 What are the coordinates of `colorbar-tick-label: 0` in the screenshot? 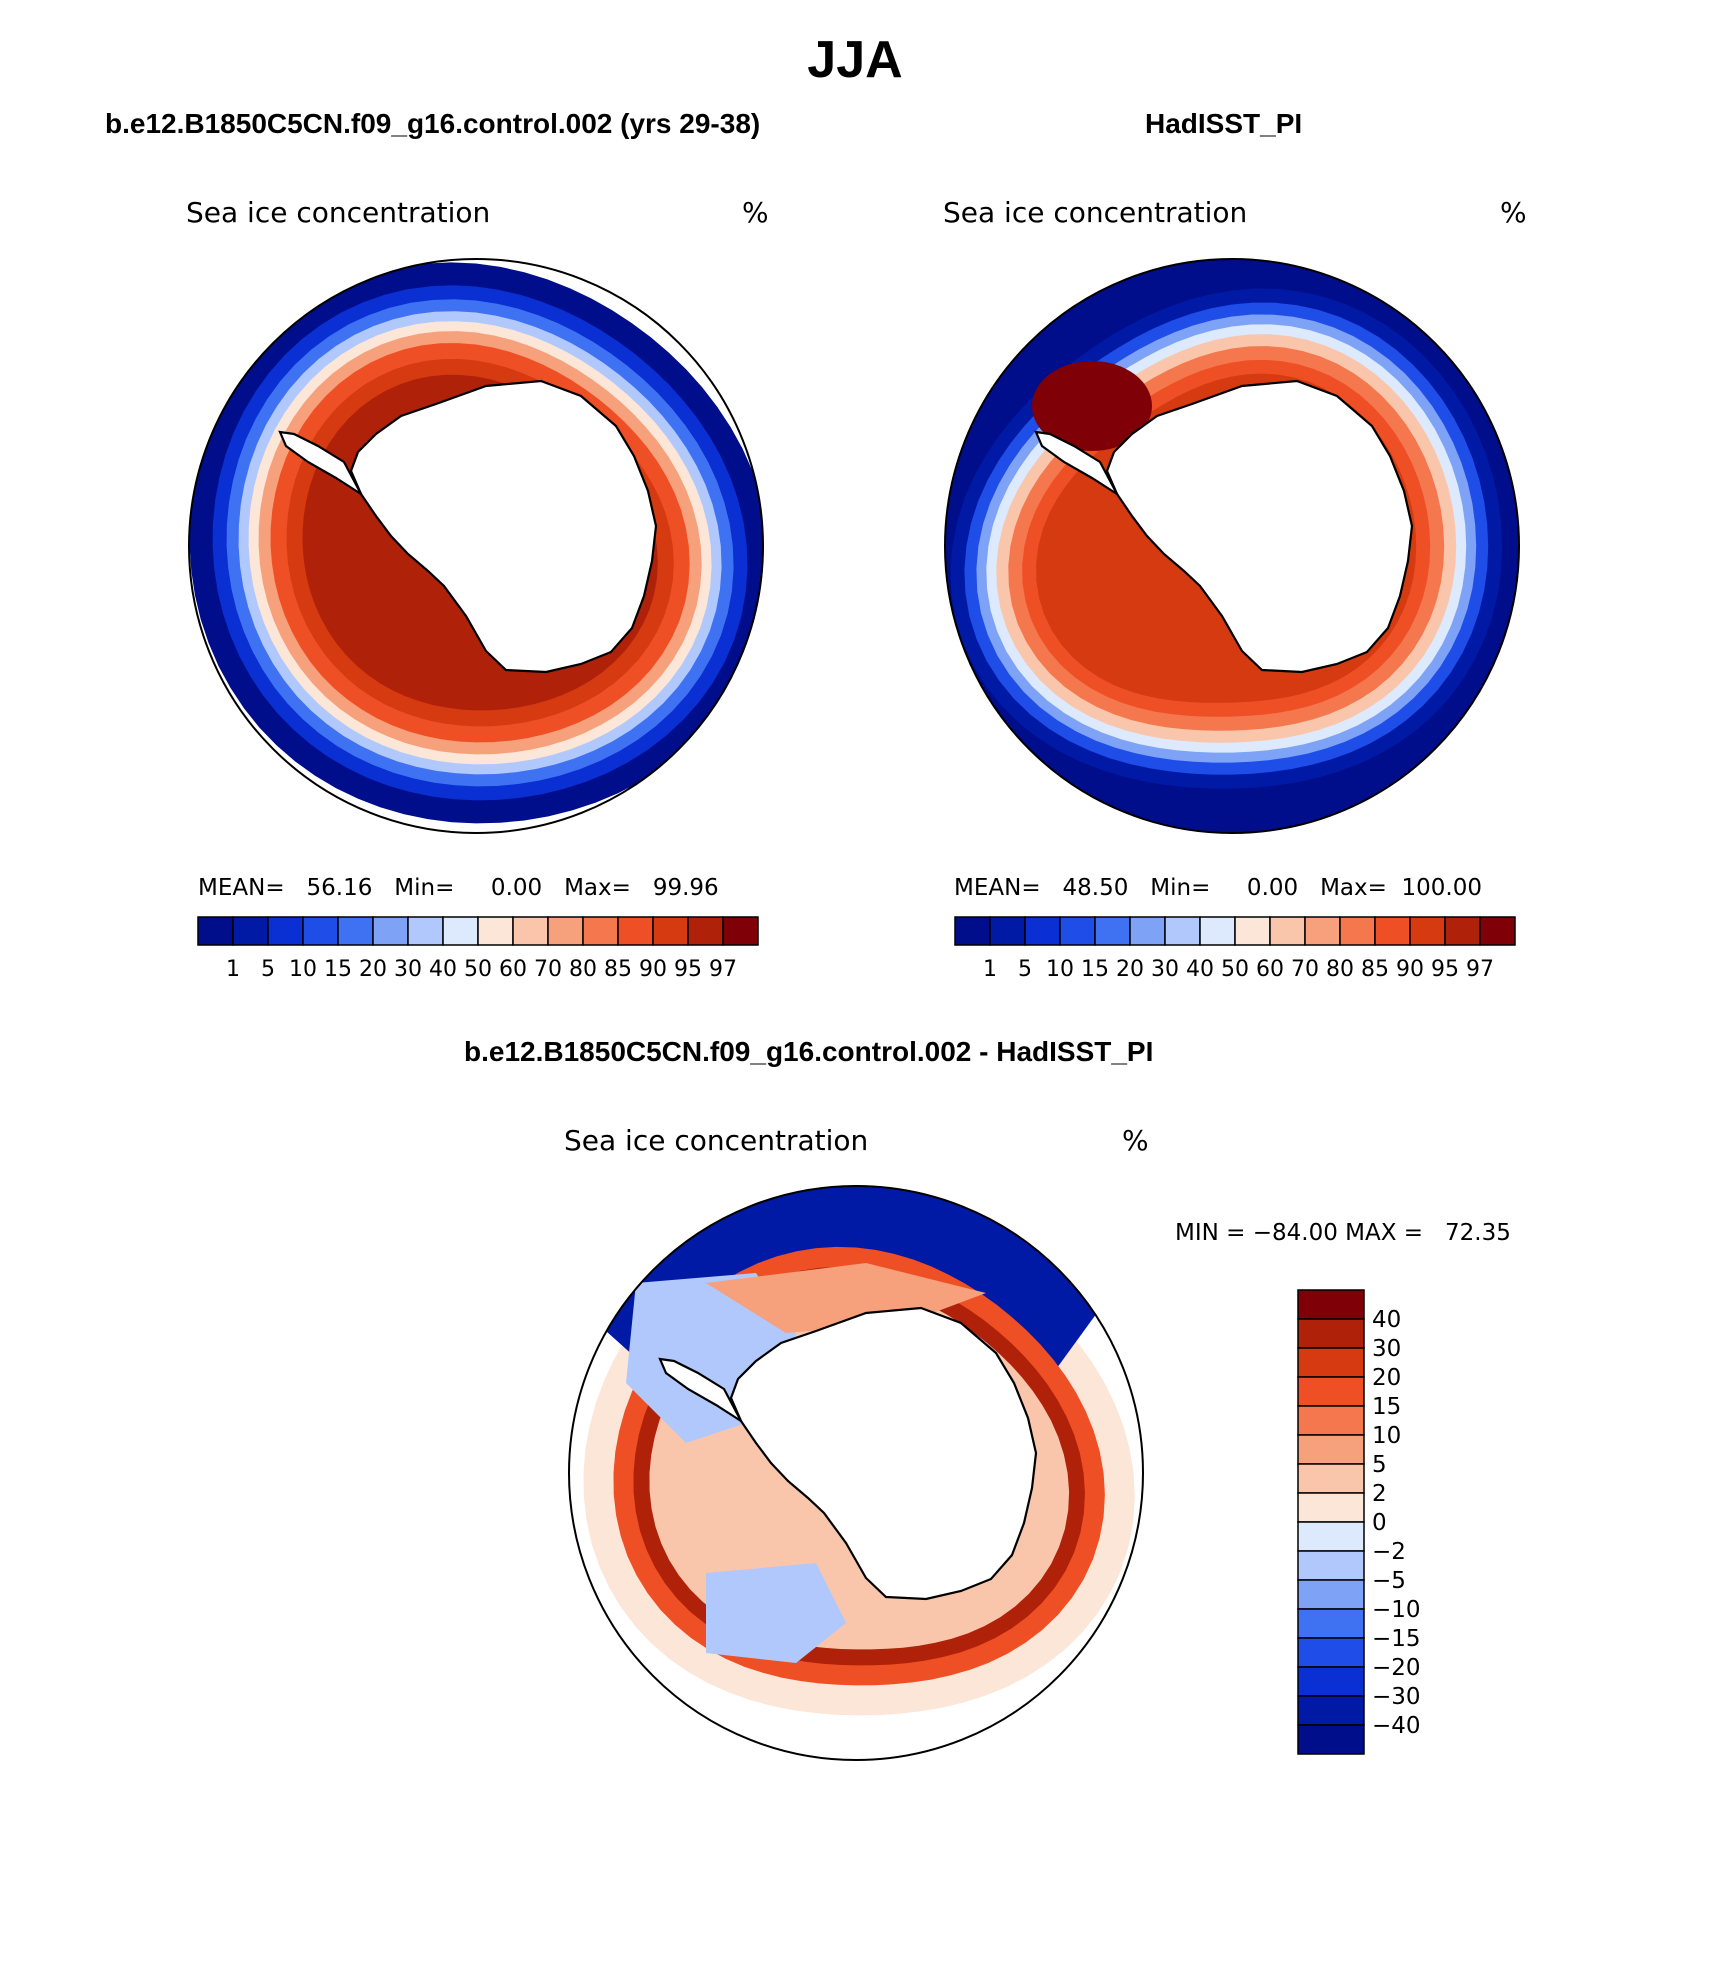 It's located at (1379, 1523).